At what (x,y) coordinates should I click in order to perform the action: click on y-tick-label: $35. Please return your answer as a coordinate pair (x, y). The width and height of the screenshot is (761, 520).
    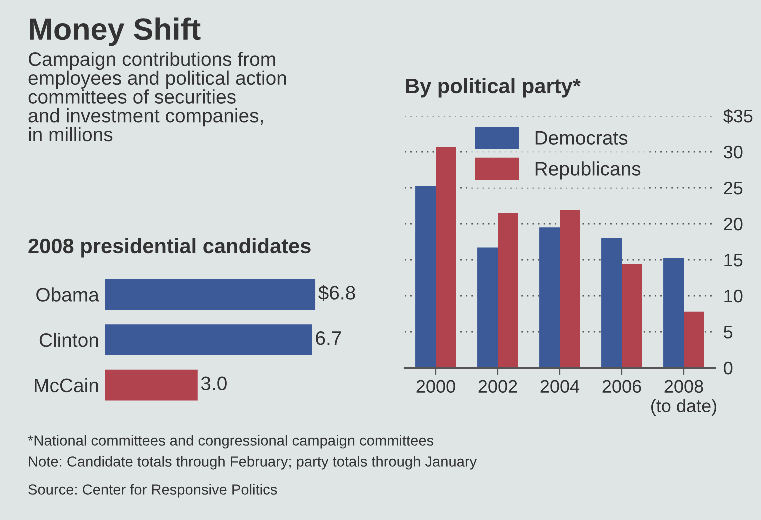
    Looking at the image, I should click on (738, 116).